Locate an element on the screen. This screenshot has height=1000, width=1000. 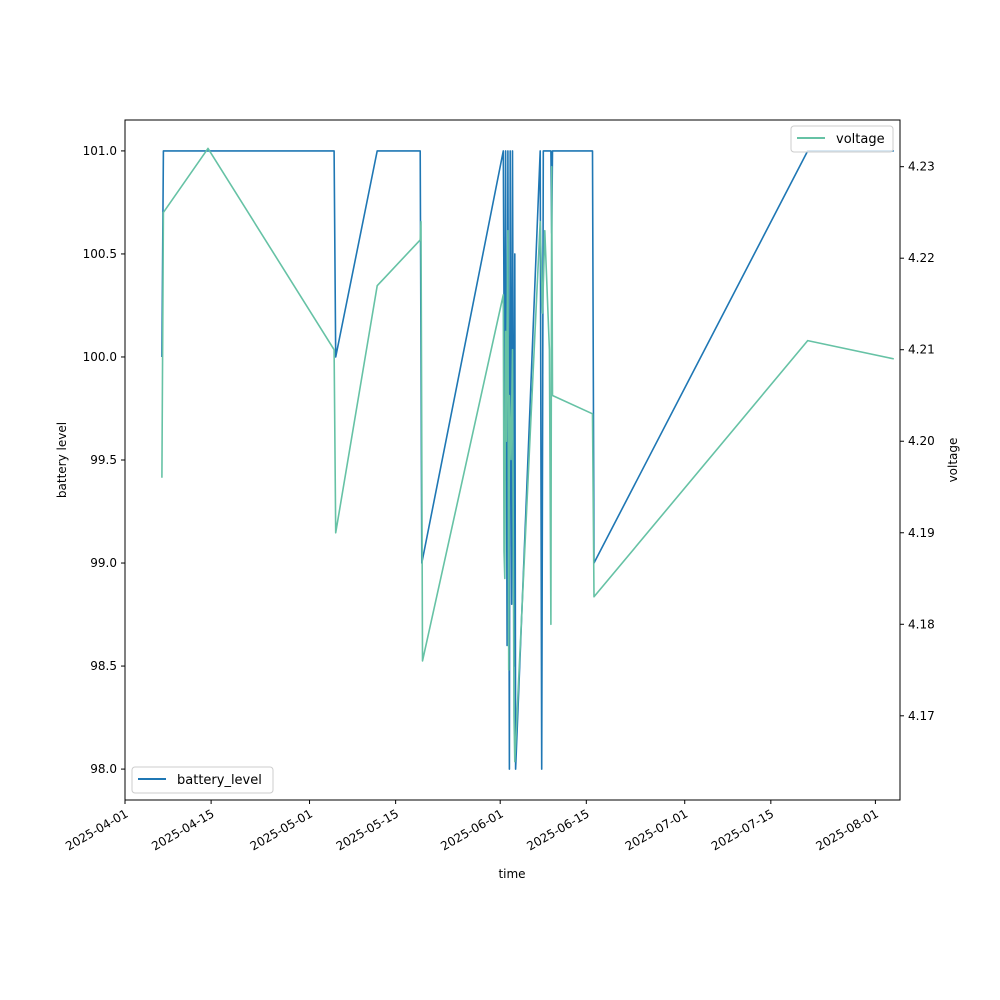
legend-voltage-box is located at coordinates (842, 139).